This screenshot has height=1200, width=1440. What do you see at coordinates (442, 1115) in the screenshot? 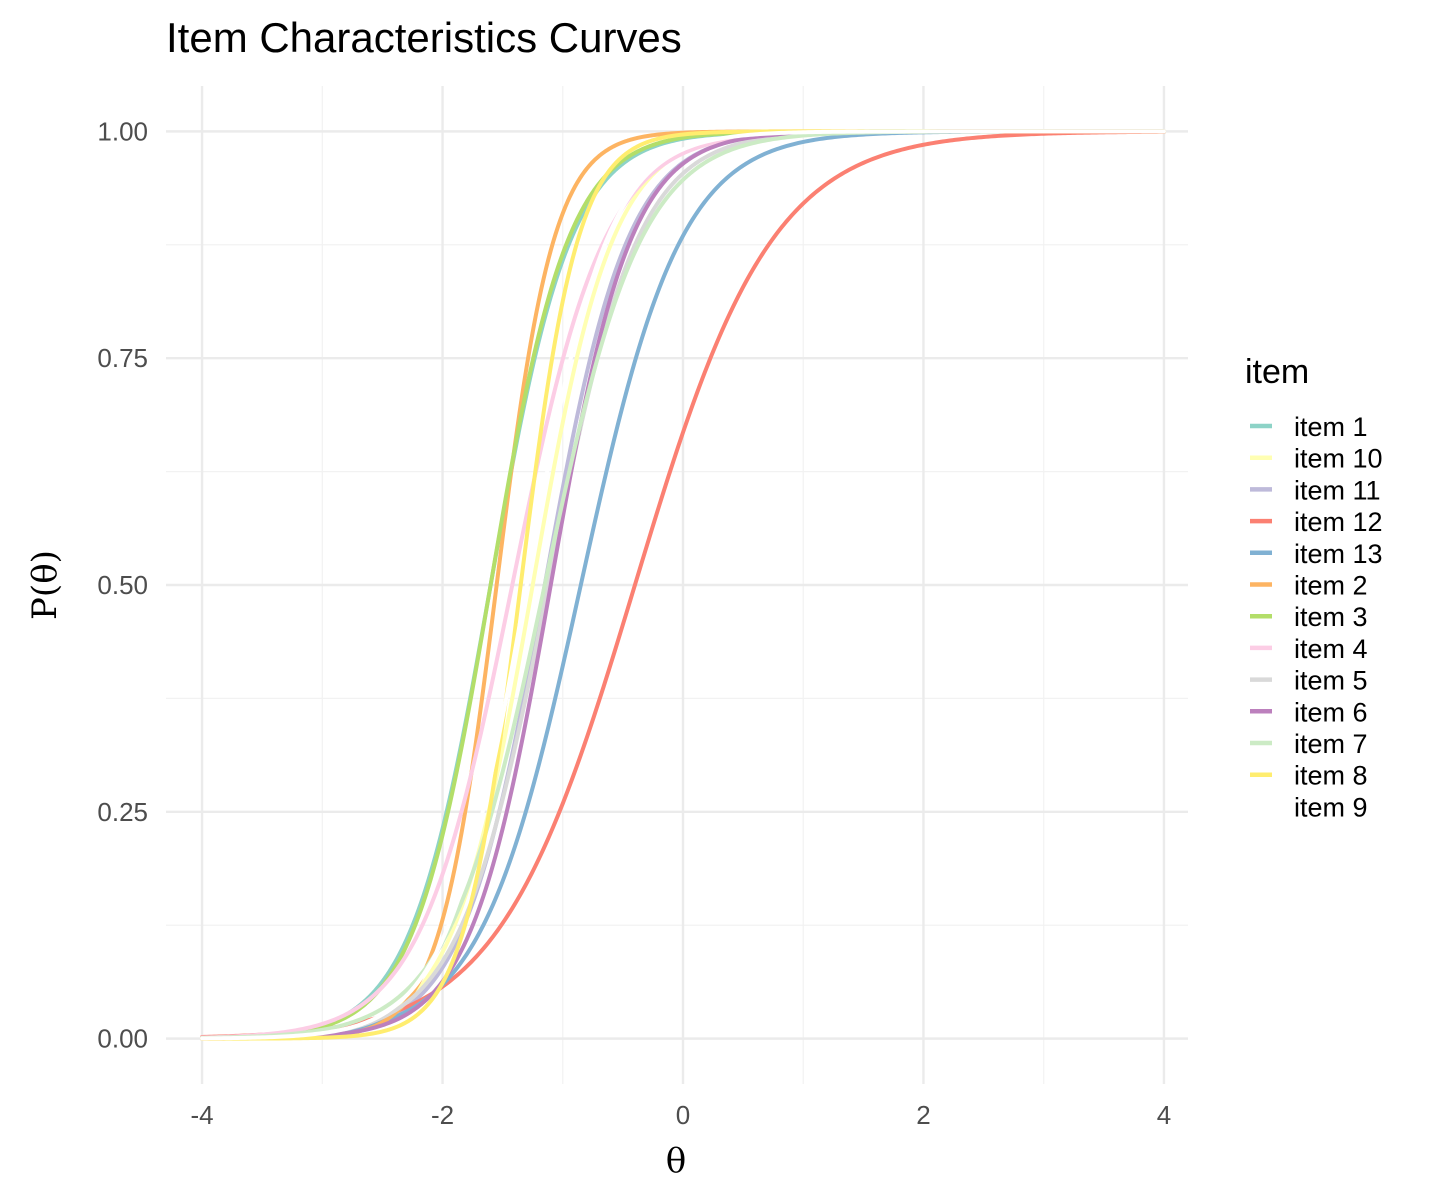
I see `x-tick-label: -2` at bounding box center [442, 1115].